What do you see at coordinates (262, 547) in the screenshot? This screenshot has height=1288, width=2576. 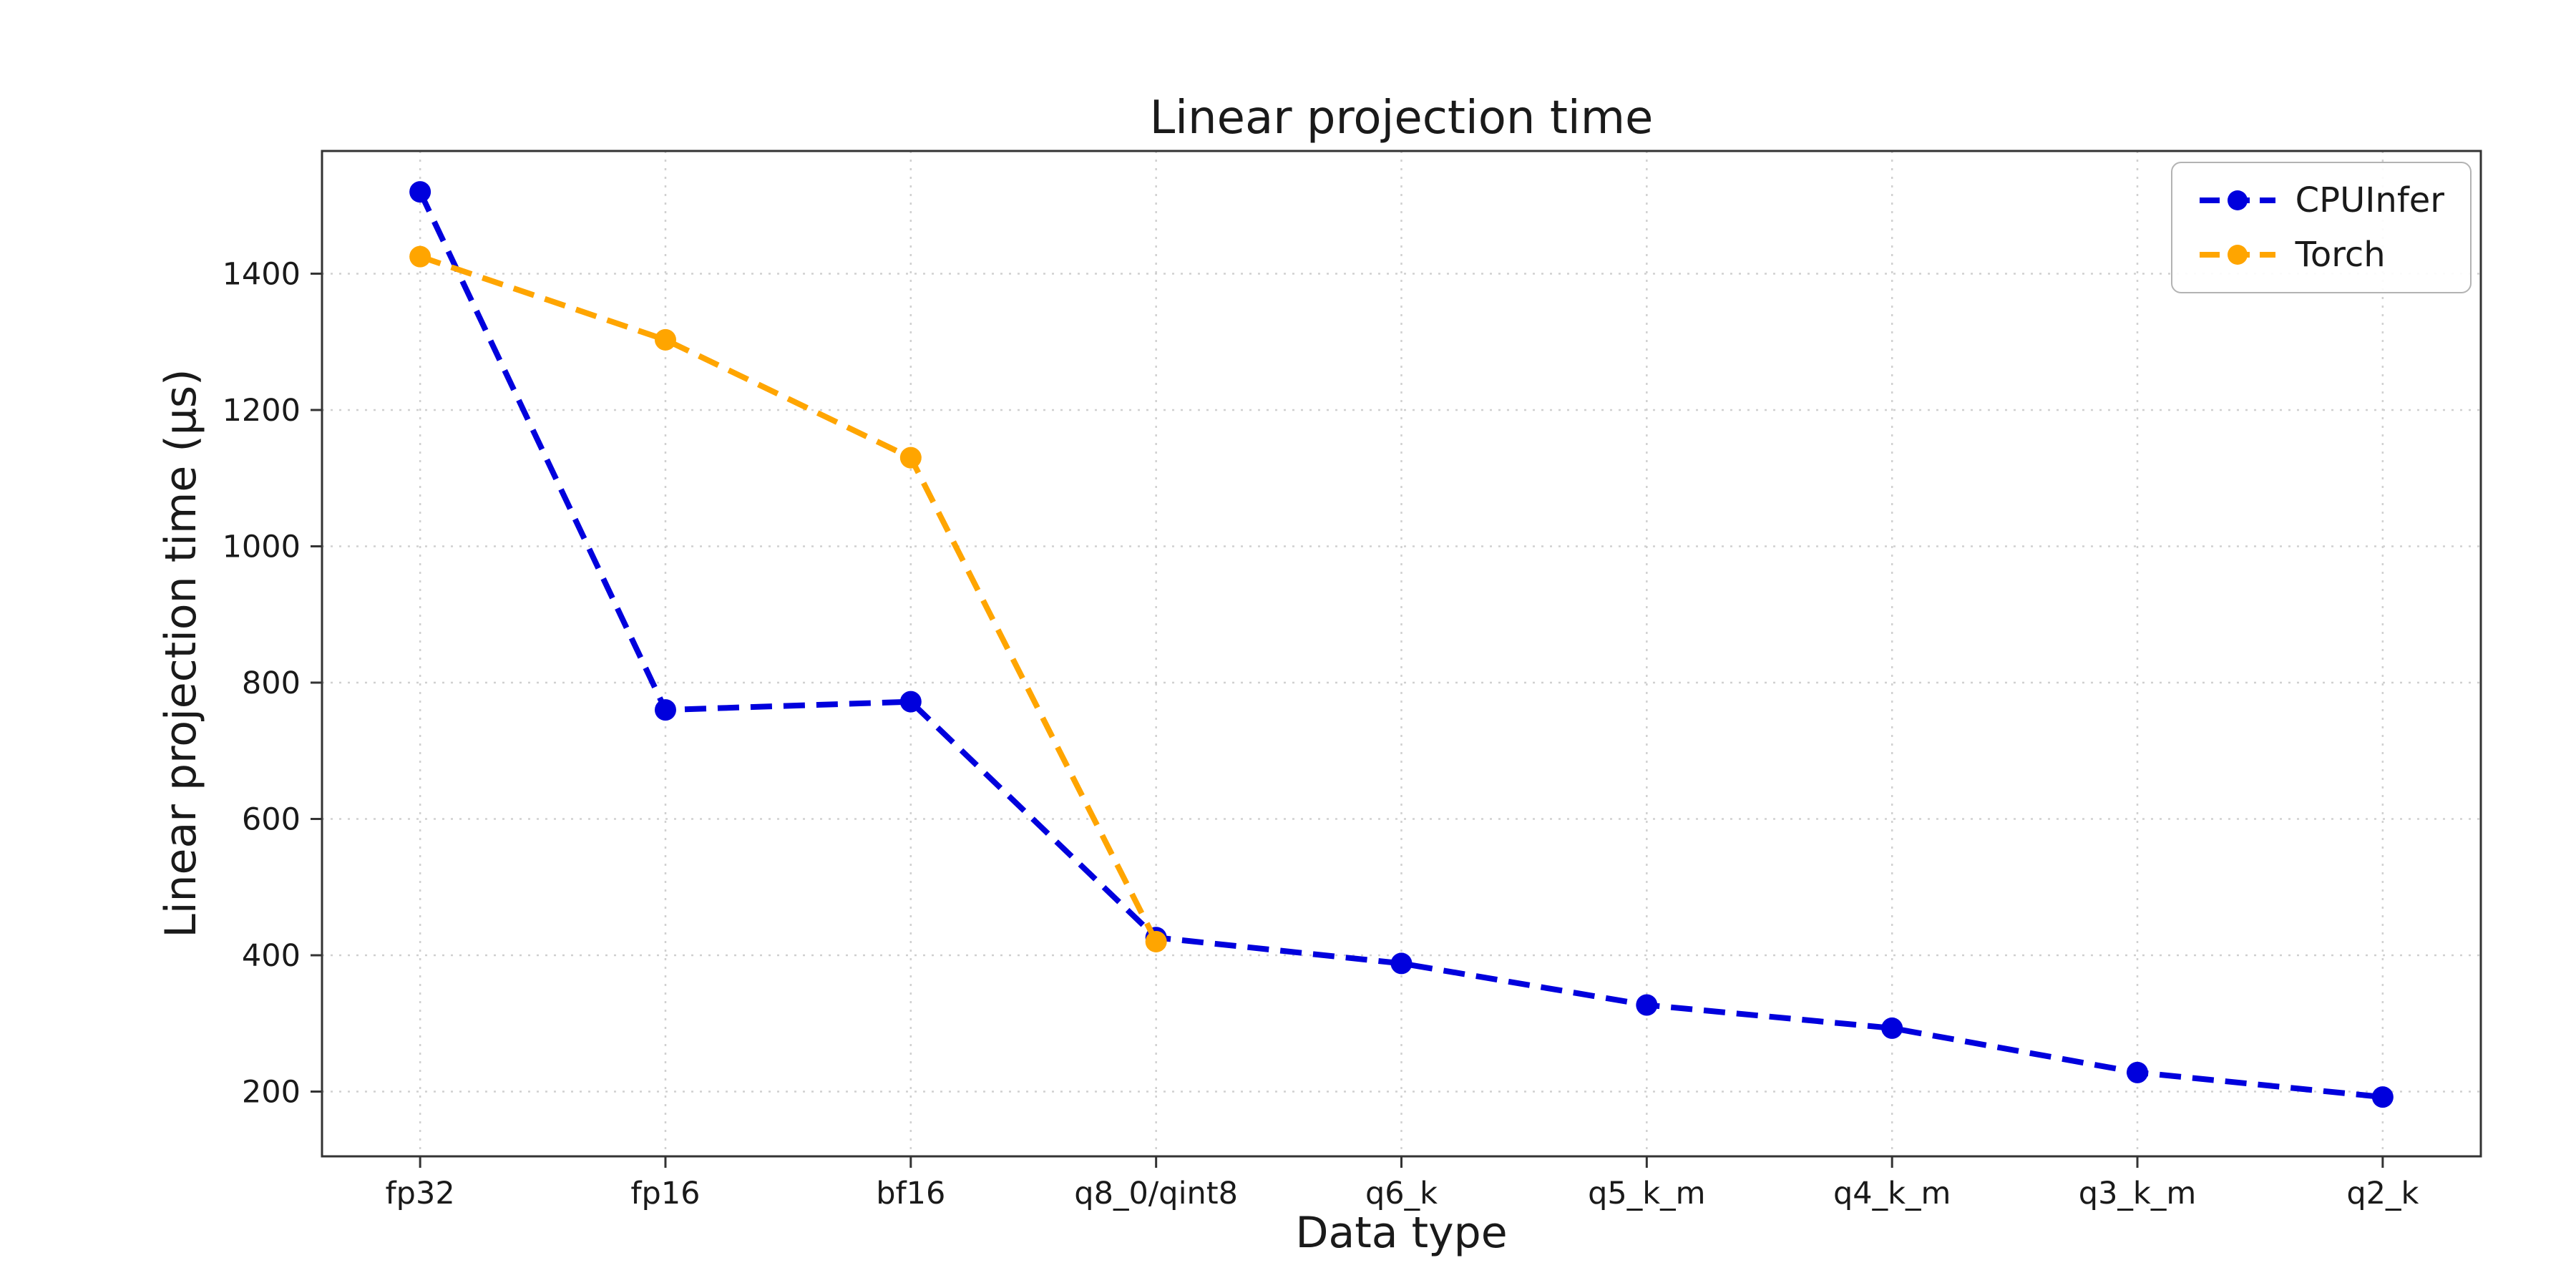 I see `y-tick-label: 1000` at bounding box center [262, 547].